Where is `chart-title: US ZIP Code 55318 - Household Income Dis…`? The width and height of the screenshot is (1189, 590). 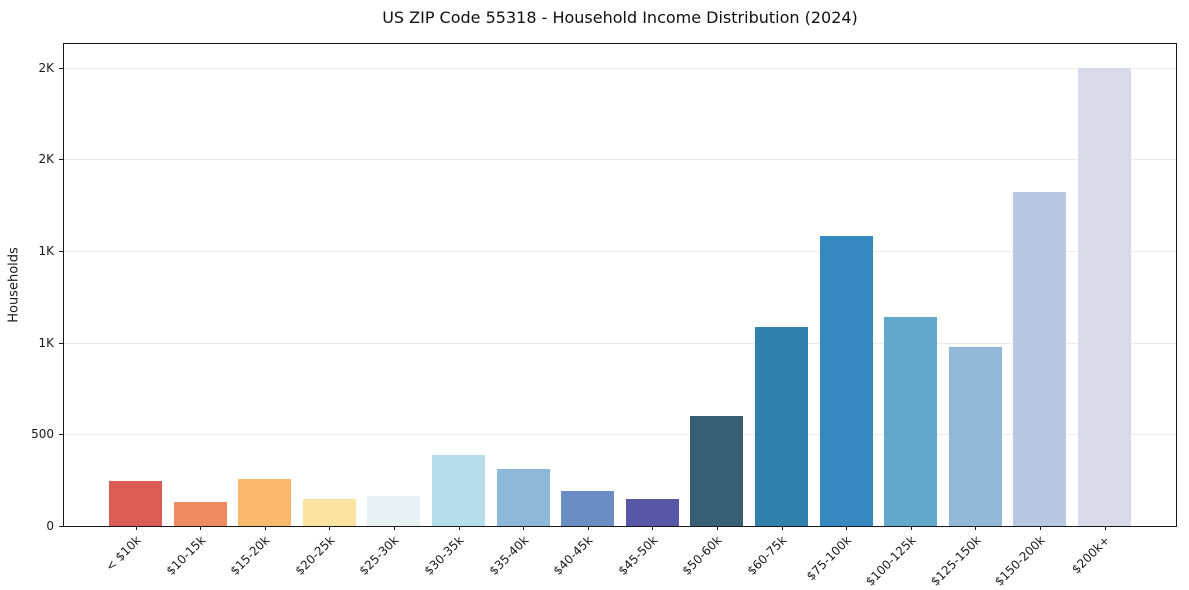 chart-title: US ZIP Code 55318 - Household Income Dis… is located at coordinates (620, 17).